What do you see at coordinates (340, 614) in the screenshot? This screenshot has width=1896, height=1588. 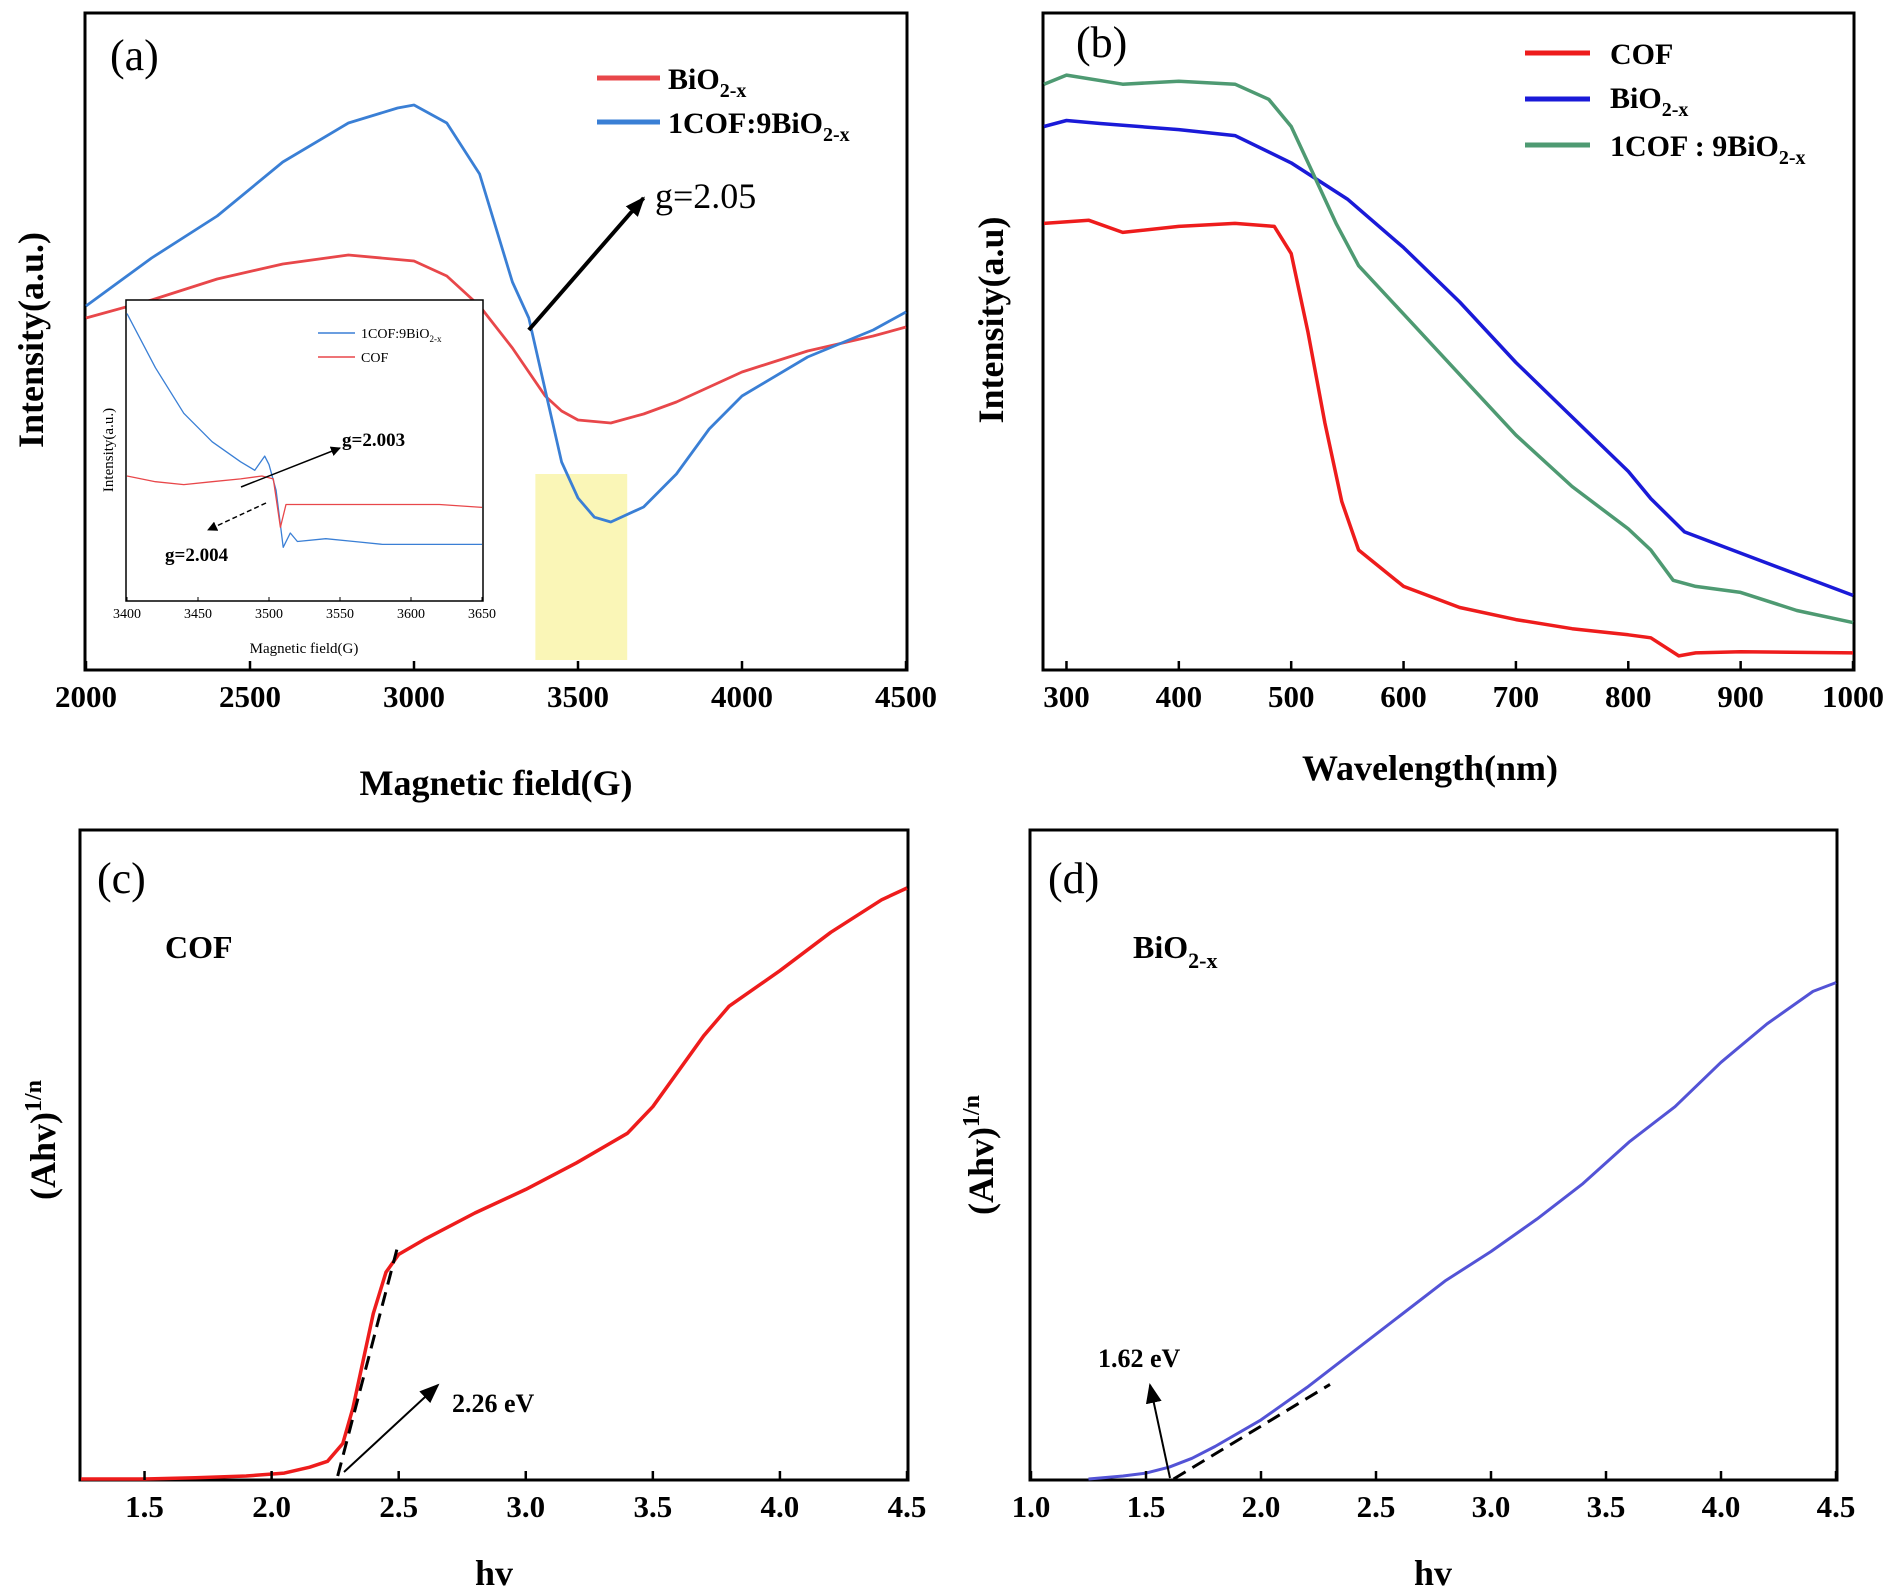 I see `inset-x-tick-label-3: 3550` at bounding box center [340, 614].